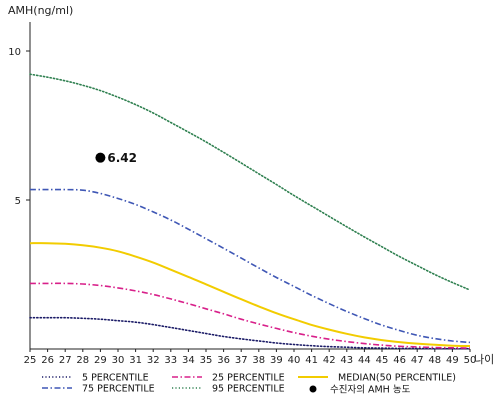 This screenshot has height=400, width=500. Describe the element at coordinates (484, 359) in the screenshot. I see `x-axis-label: 나이` at that location.